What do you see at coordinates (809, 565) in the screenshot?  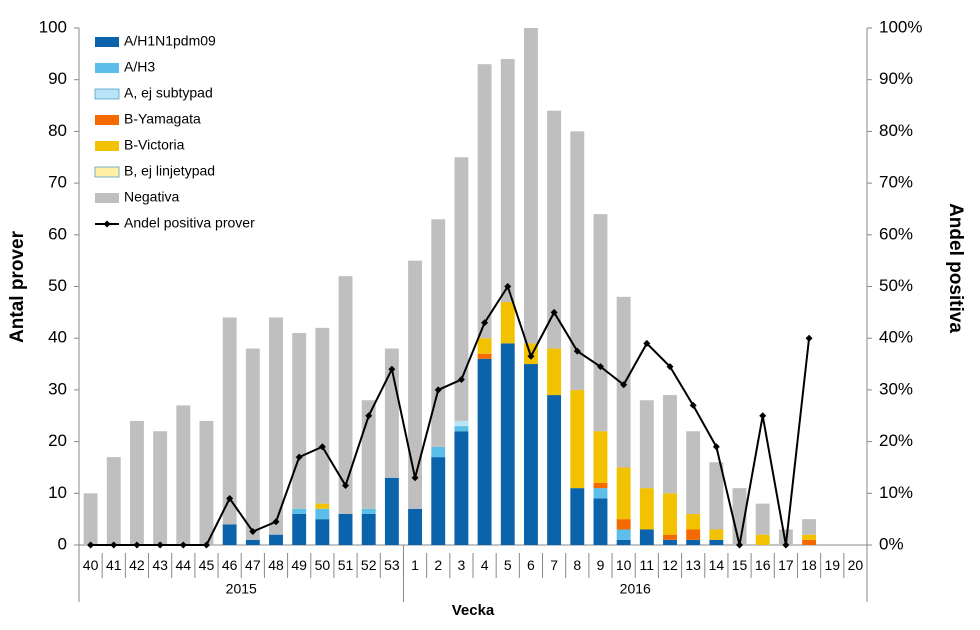 I see `x-tick-label: 18` at bounding box center [809, 565].